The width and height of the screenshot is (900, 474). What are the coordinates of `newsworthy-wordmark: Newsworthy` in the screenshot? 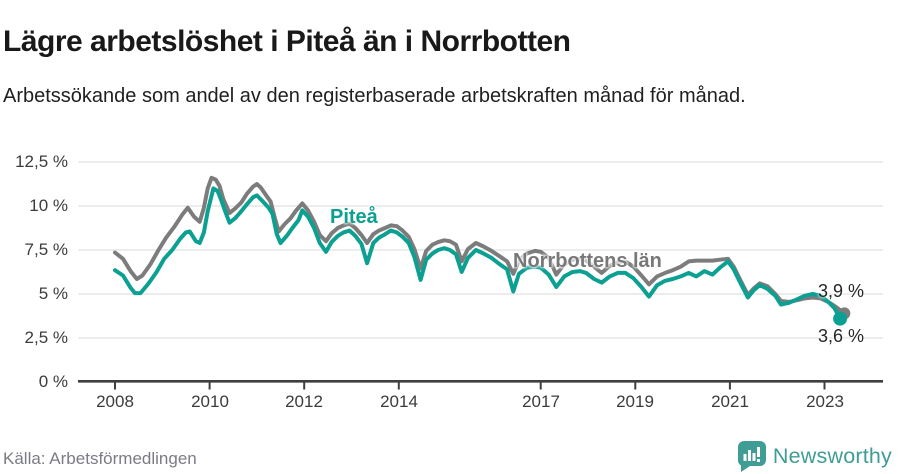 It's located at (832, 455).